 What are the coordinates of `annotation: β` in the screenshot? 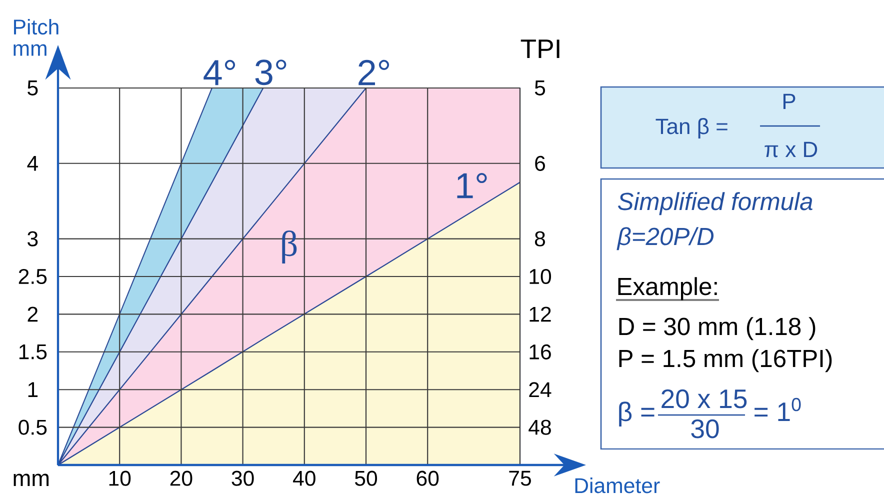 It's located at (289, 247).